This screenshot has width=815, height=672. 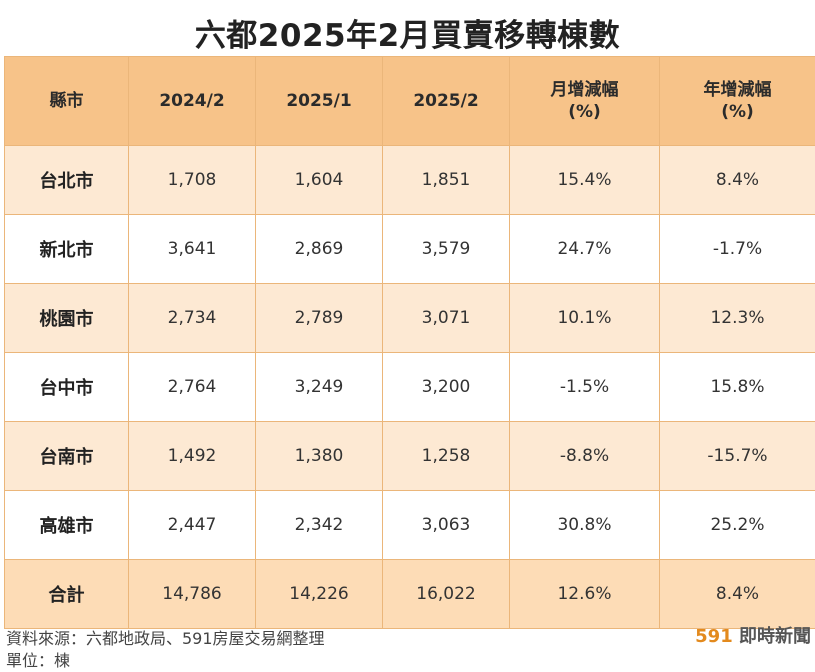 I want to click on value-2024-2: 3,641, so click(x=192, y=249).